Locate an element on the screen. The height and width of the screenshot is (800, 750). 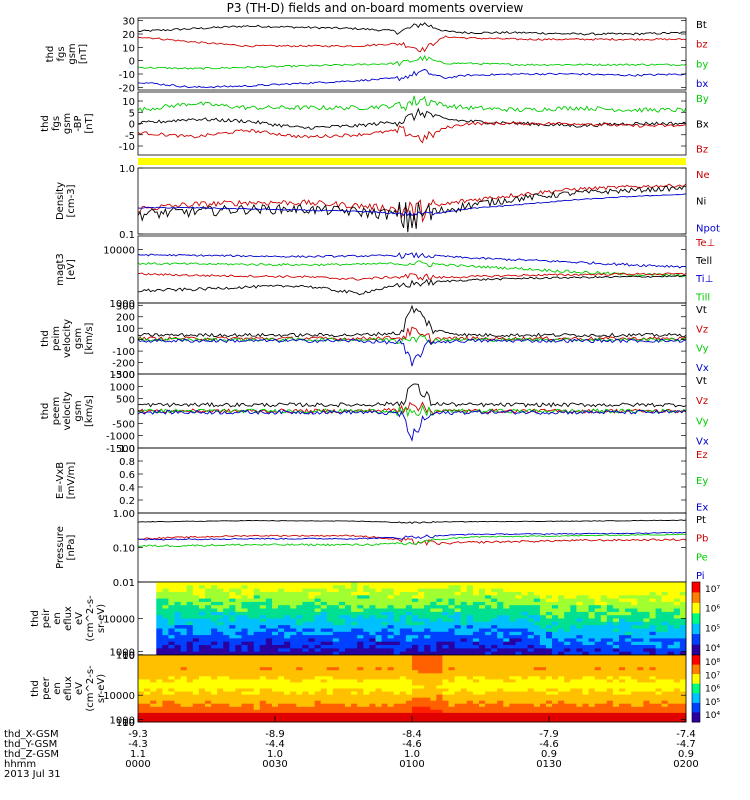
series-line-vt is located at coordinates (412, 321).